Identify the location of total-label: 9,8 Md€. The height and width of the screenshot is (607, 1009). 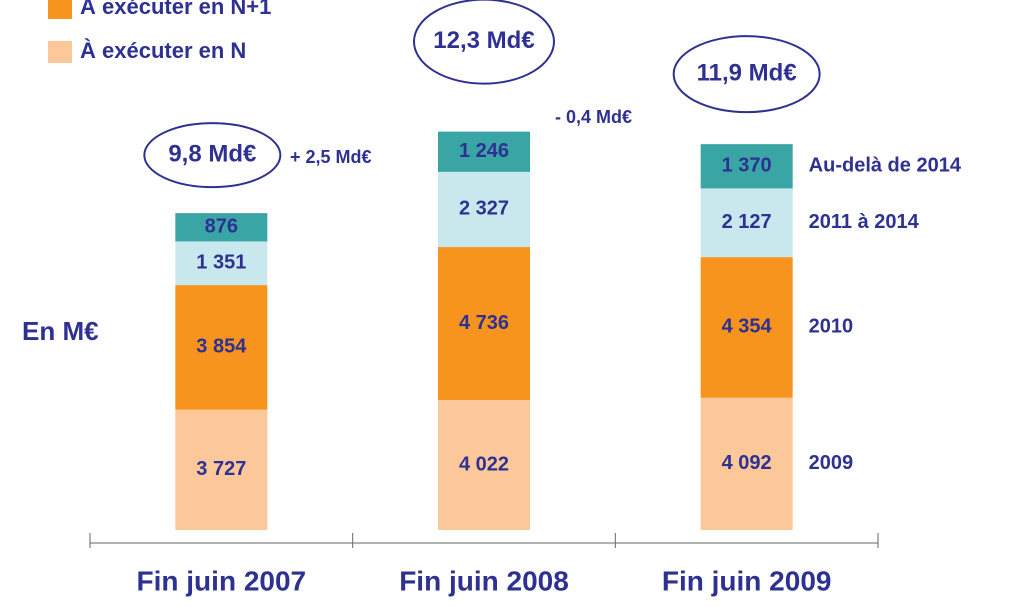
(212, 153).